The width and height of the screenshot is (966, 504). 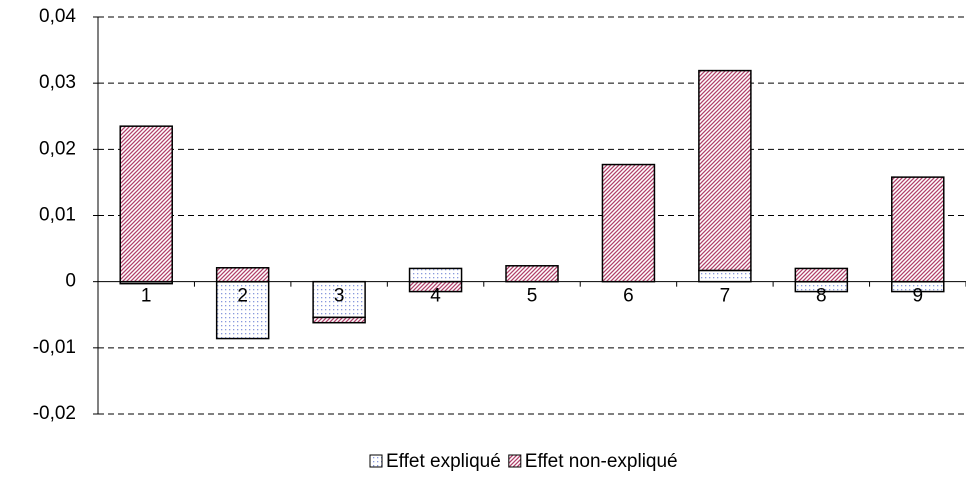 I want to click on y-tick-label: 0,03, so click(x=57, y=82).